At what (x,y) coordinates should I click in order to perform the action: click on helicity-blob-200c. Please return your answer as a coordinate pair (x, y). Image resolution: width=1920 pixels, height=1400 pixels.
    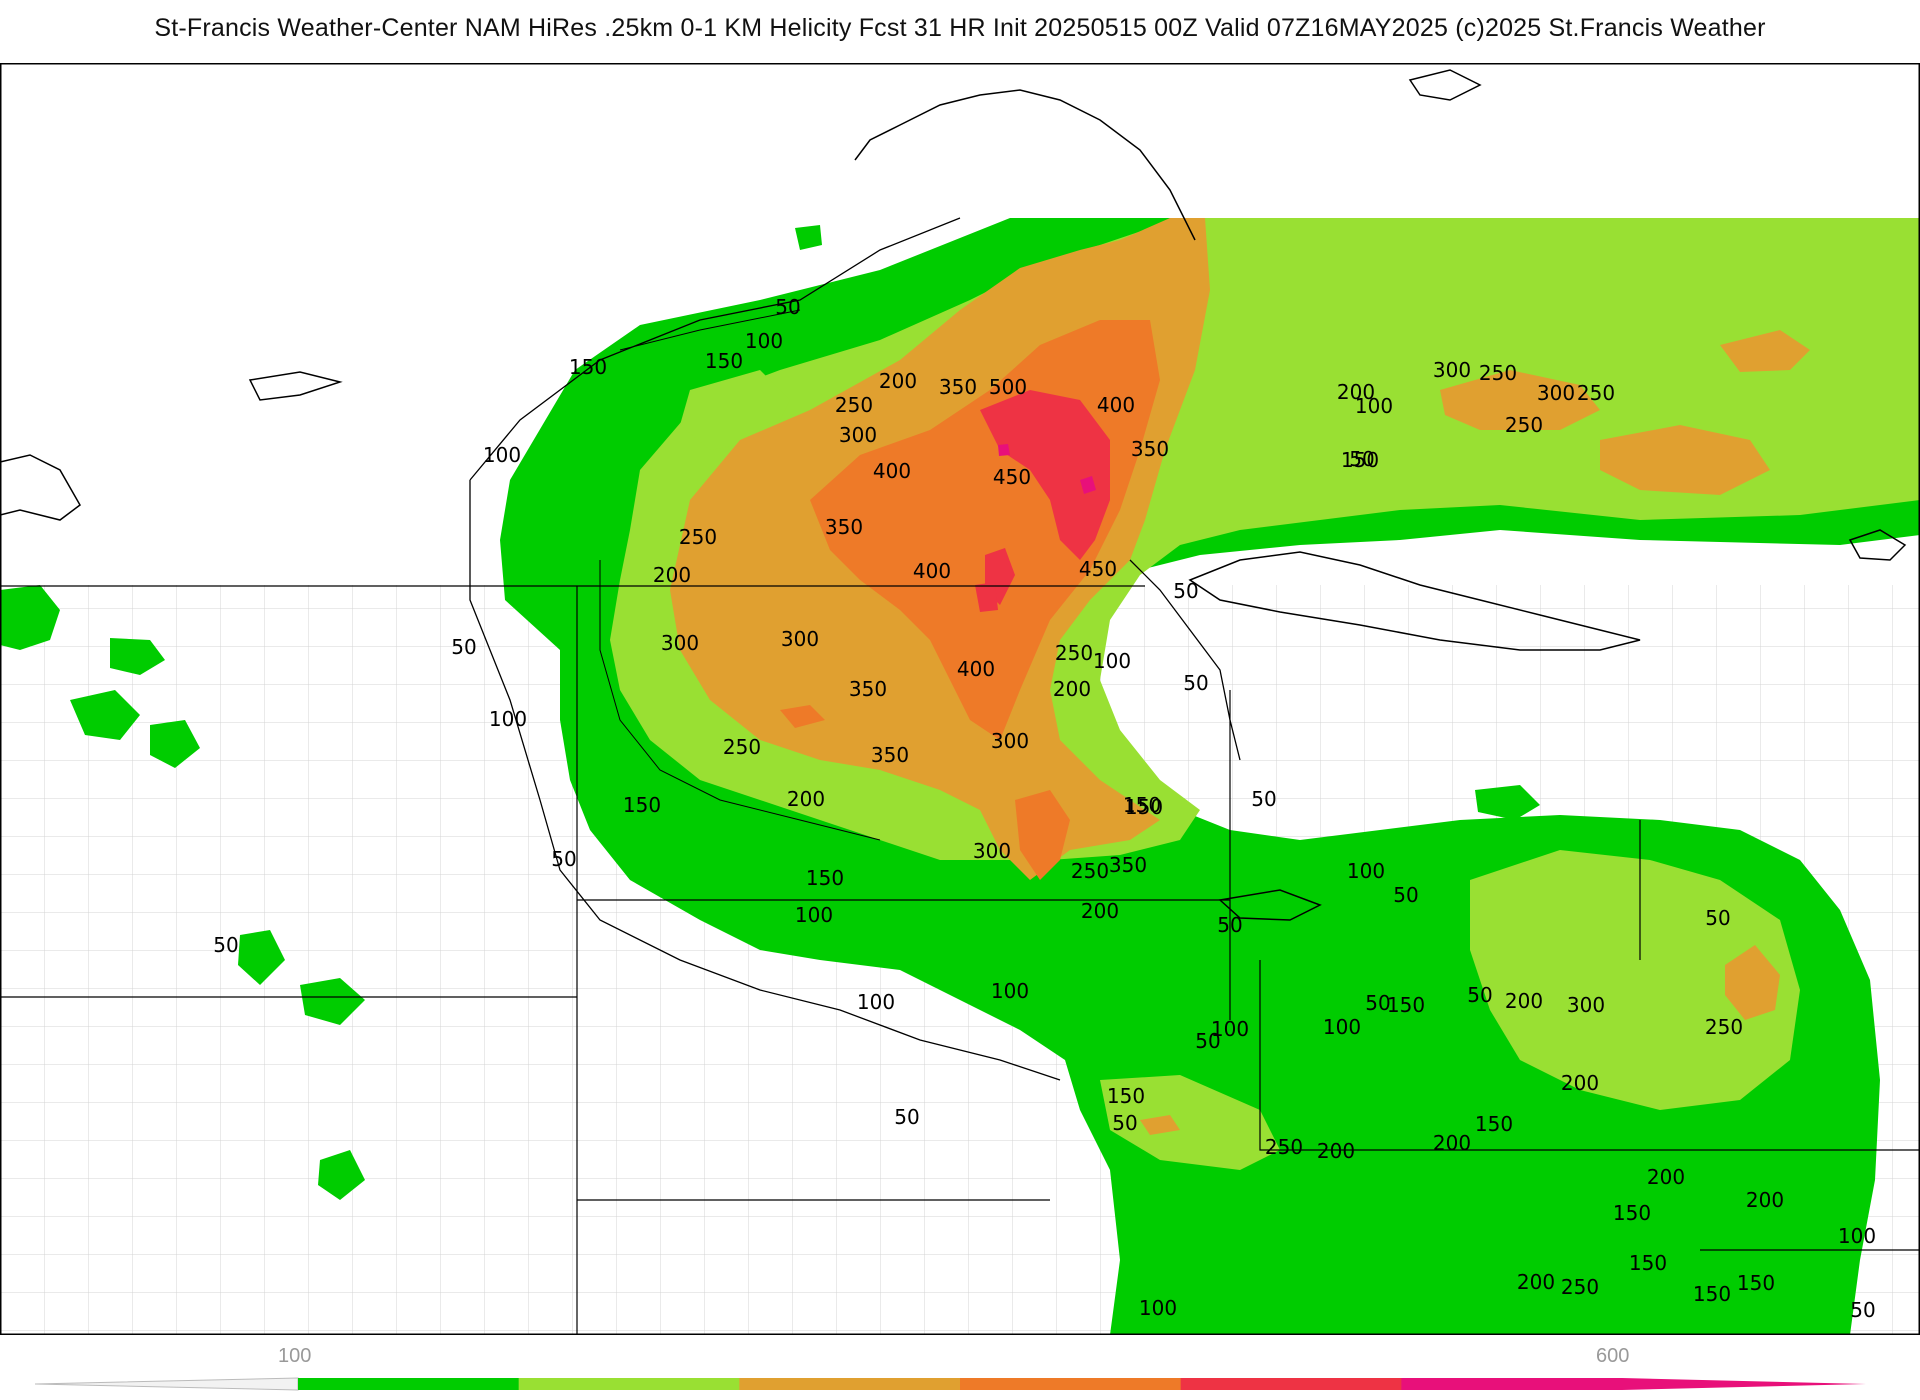
    Looking at the image, I should click on (735, 410).